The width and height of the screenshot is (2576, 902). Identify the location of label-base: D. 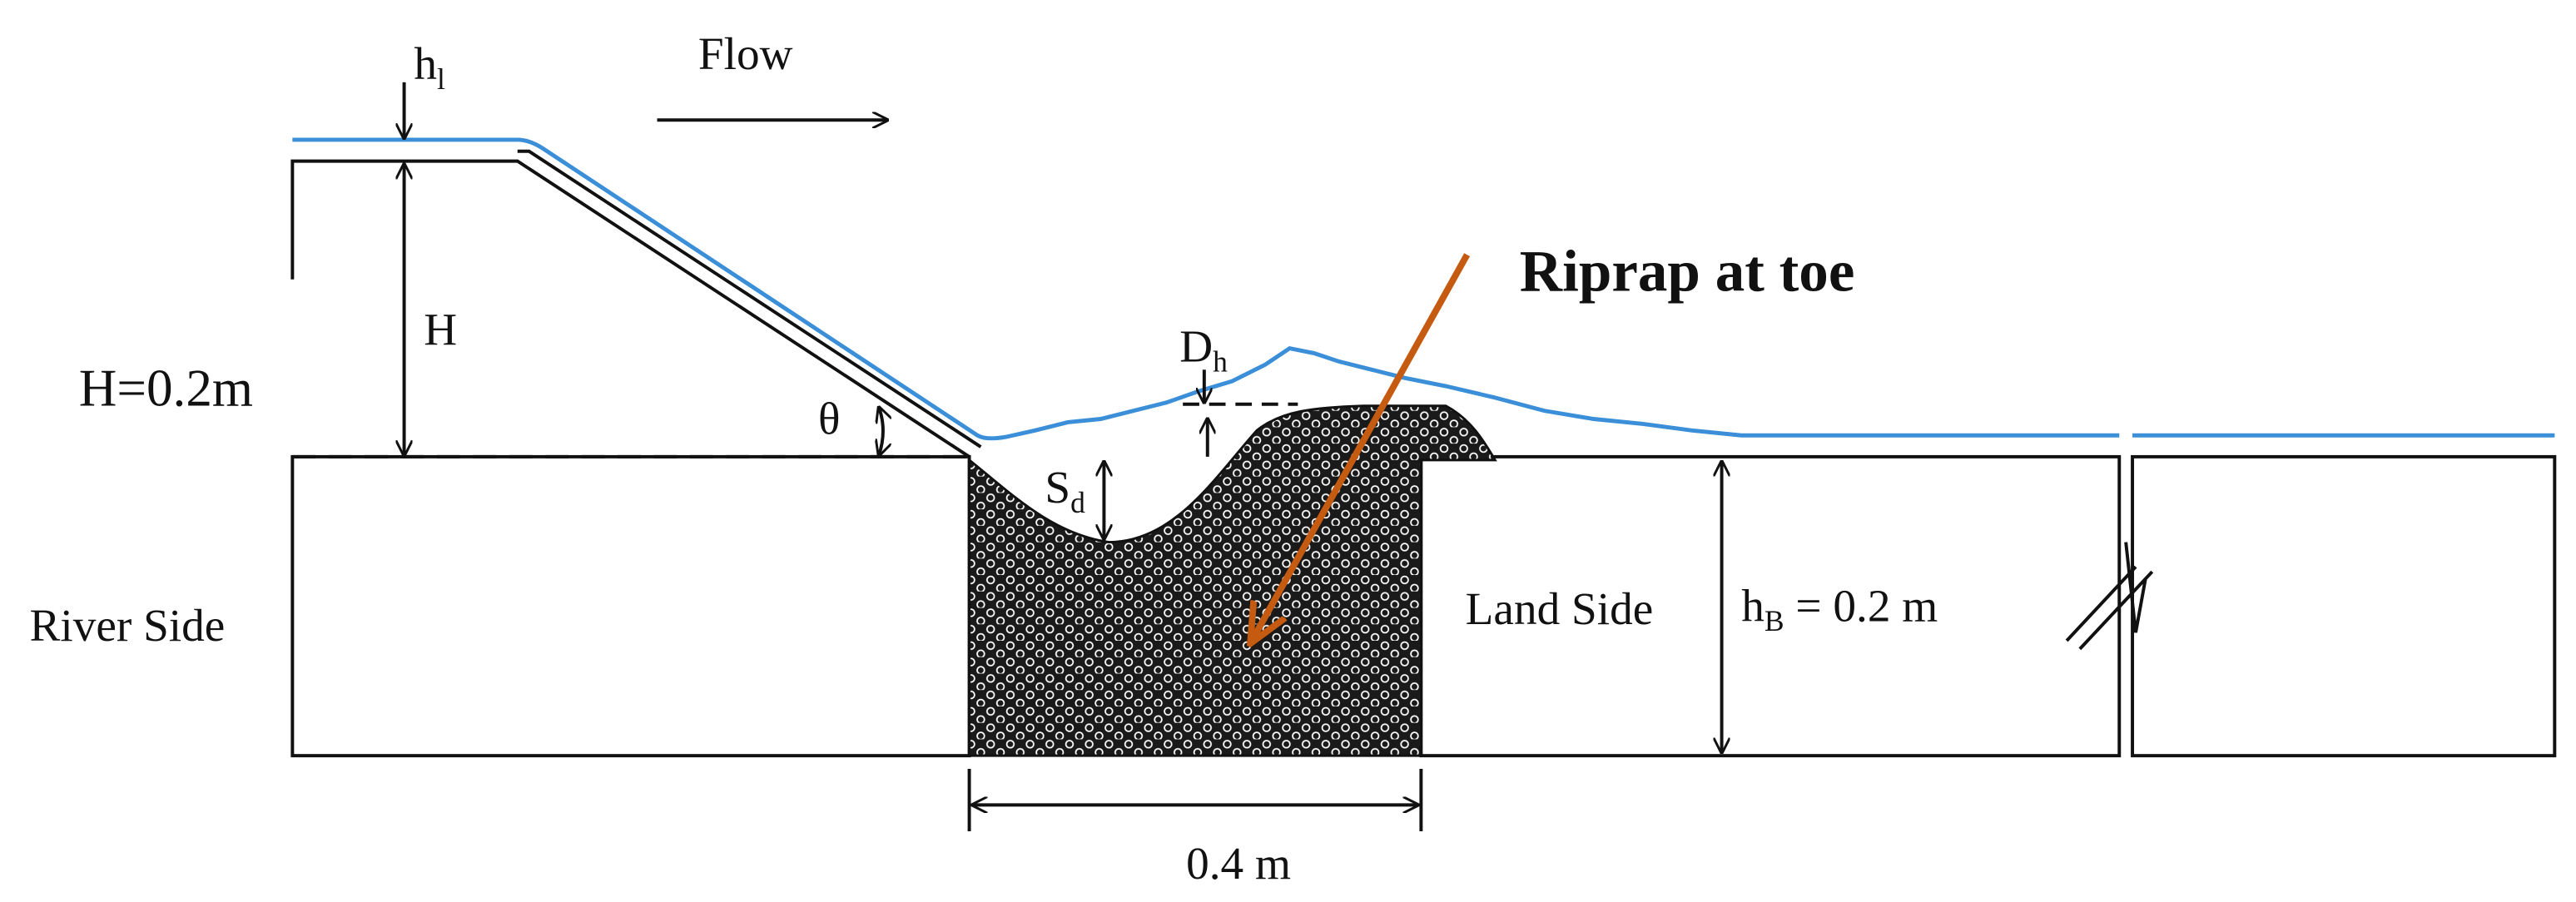
(1196, 345).